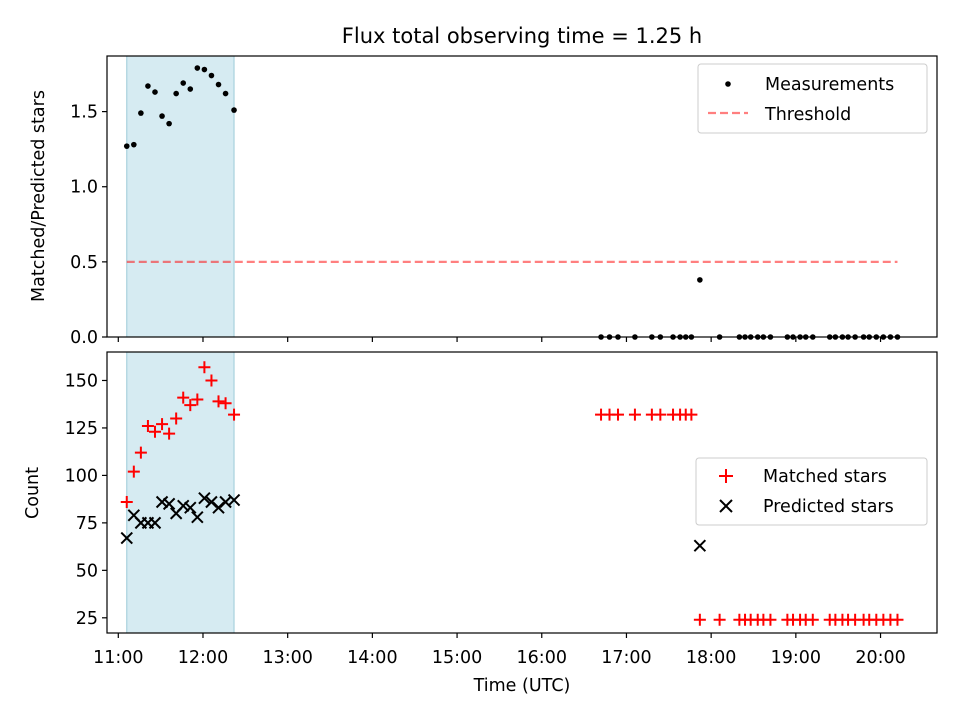  Describe the element at coordinates (287, 658) in the screenshot. I see `x-tick-label: 13:00` at that location.